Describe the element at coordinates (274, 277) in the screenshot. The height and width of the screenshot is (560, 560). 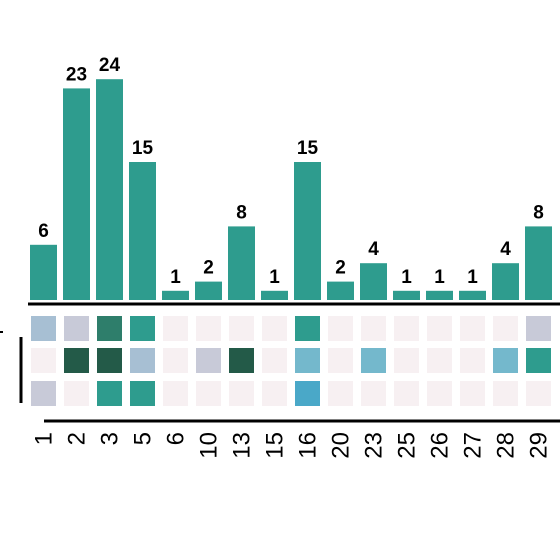
I see `bar-label-15: 1` at that location.